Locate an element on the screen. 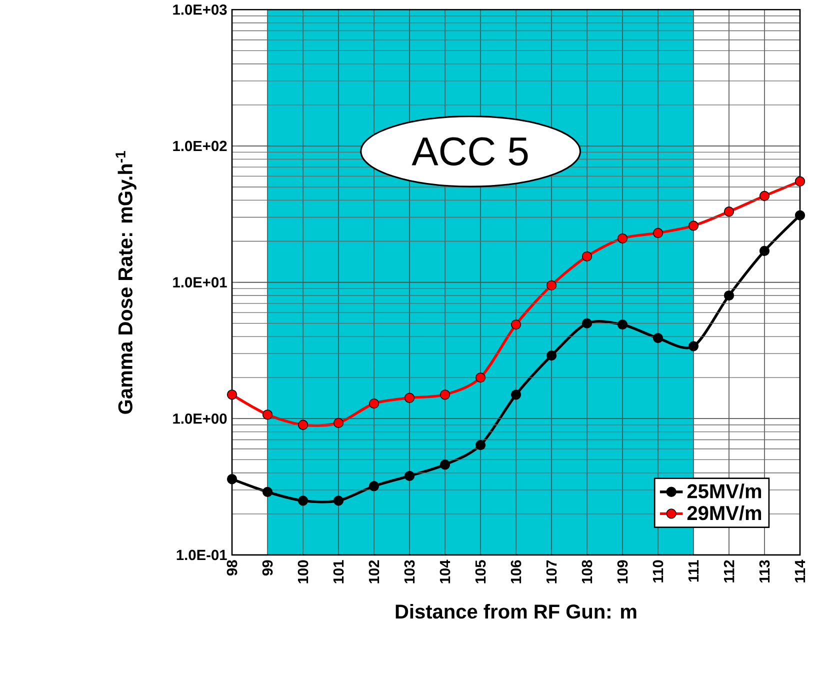 The width and height of the screenshot is (831, 682). x-tick-label: 101 is located at coordinates (338, 572).